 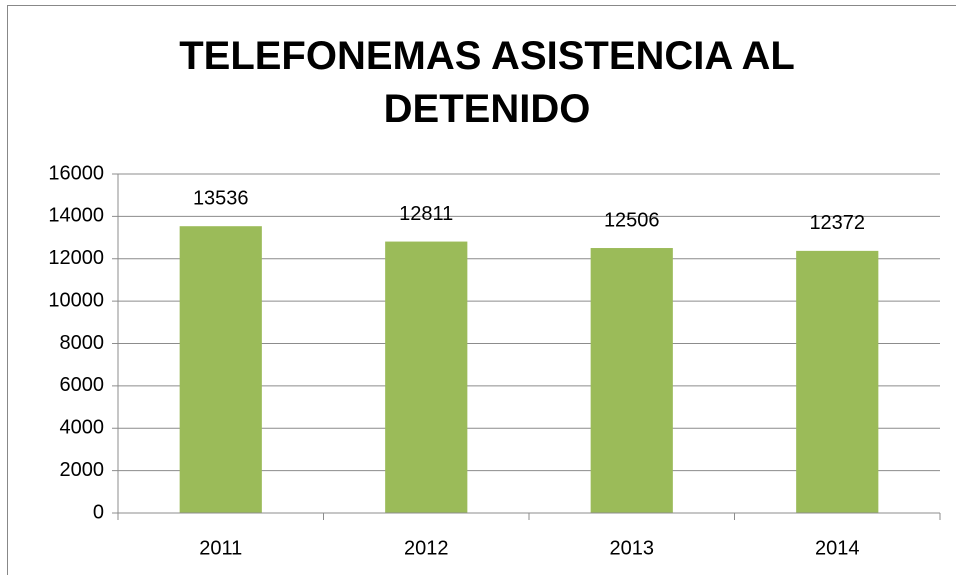 I want to click on y-tick-label: 6000, so click(x=82, y=385).